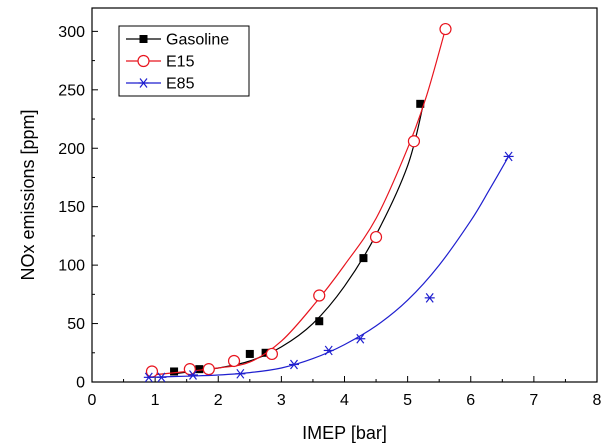 The width and height of the screenshot is (608, 444). I want to click on y-tick-label: 250, so click(71, 90).